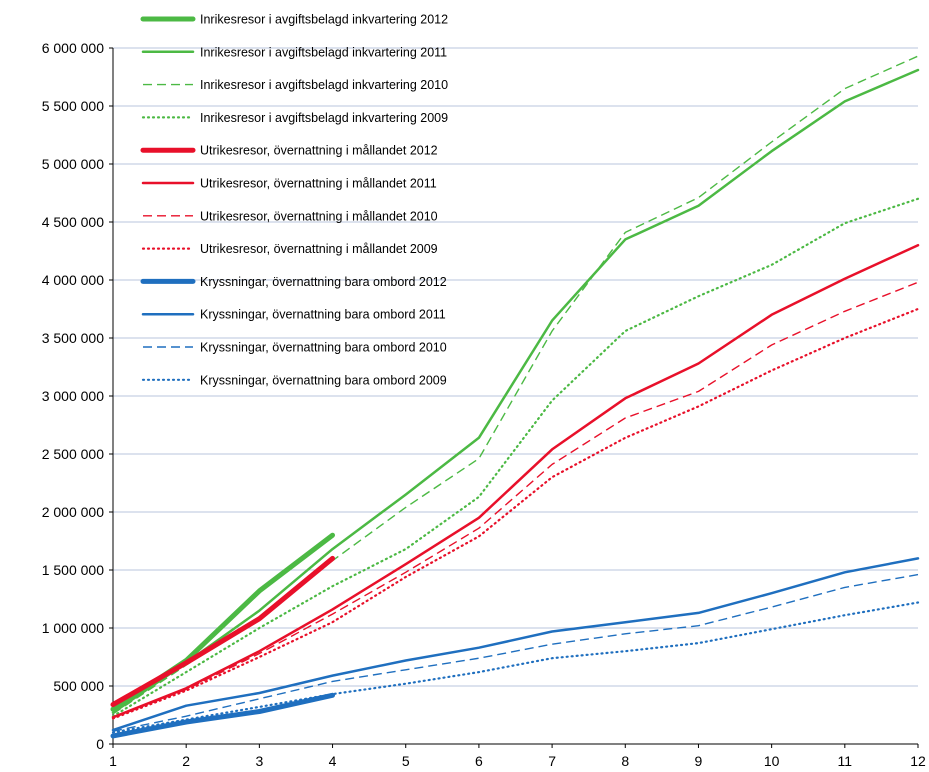 This screenshot has width=929, height=772. I want to click on y-tick-label: 4 500 000, so click(73, 222).